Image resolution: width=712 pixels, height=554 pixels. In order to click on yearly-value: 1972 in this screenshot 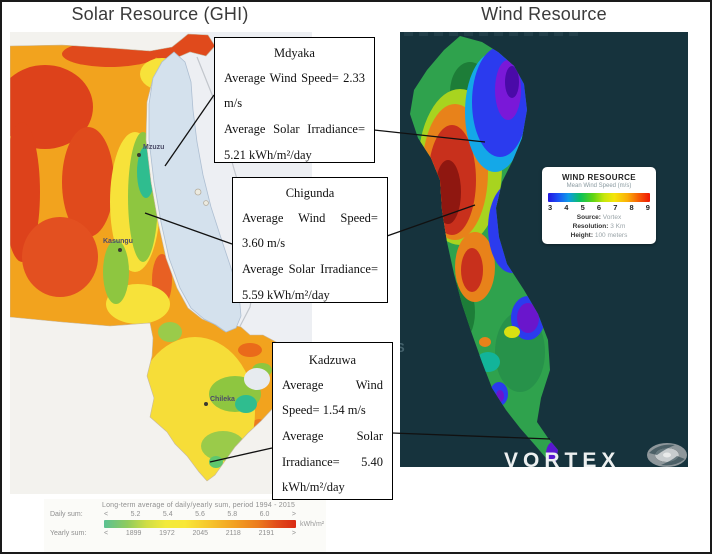, I will do `click(167, 533)`.